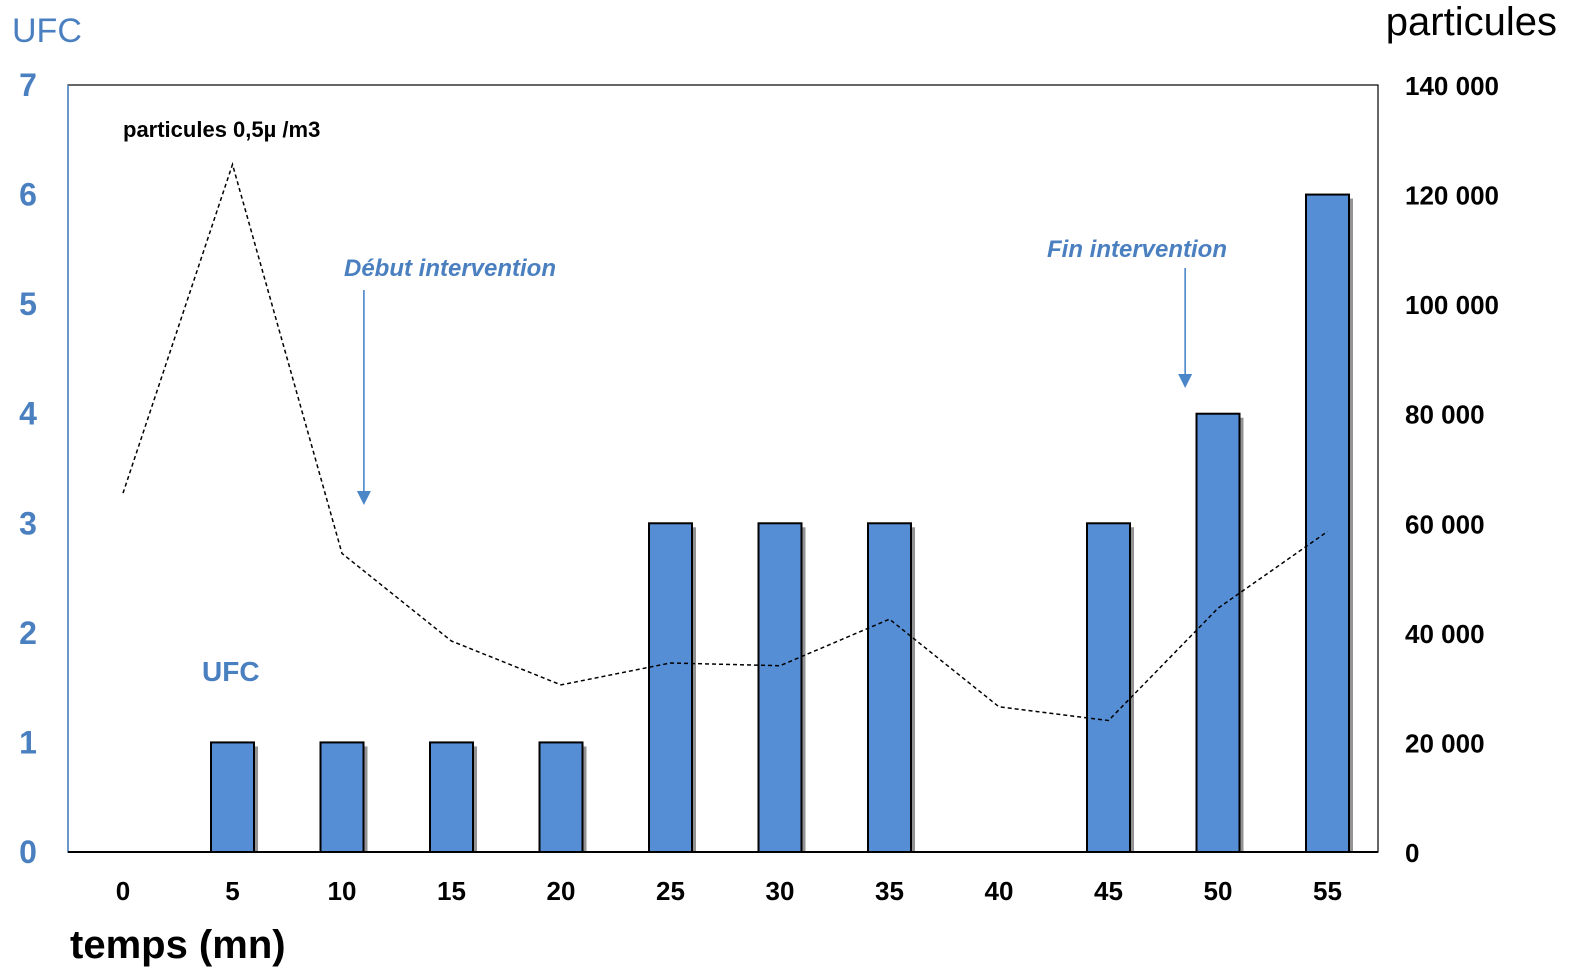 This screenshot has width=1585, height=980. Describe the element at coordinates (28, 468) in the screenshot. I see `left-axis-ticks: 0 1 2 3 4 5 6 7` at that location.